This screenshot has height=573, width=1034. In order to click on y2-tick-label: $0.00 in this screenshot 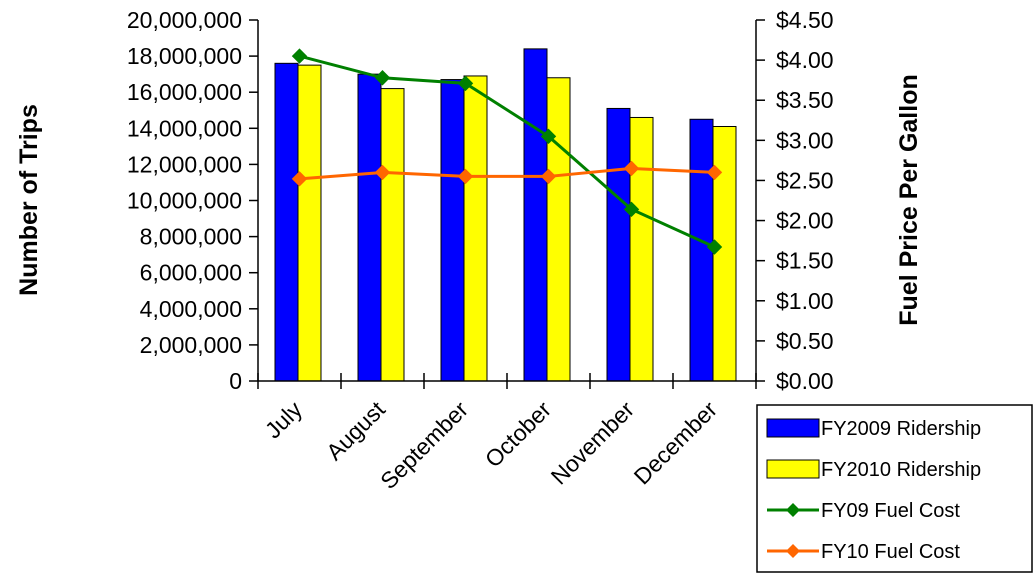, I will do `click(805, 381)`.